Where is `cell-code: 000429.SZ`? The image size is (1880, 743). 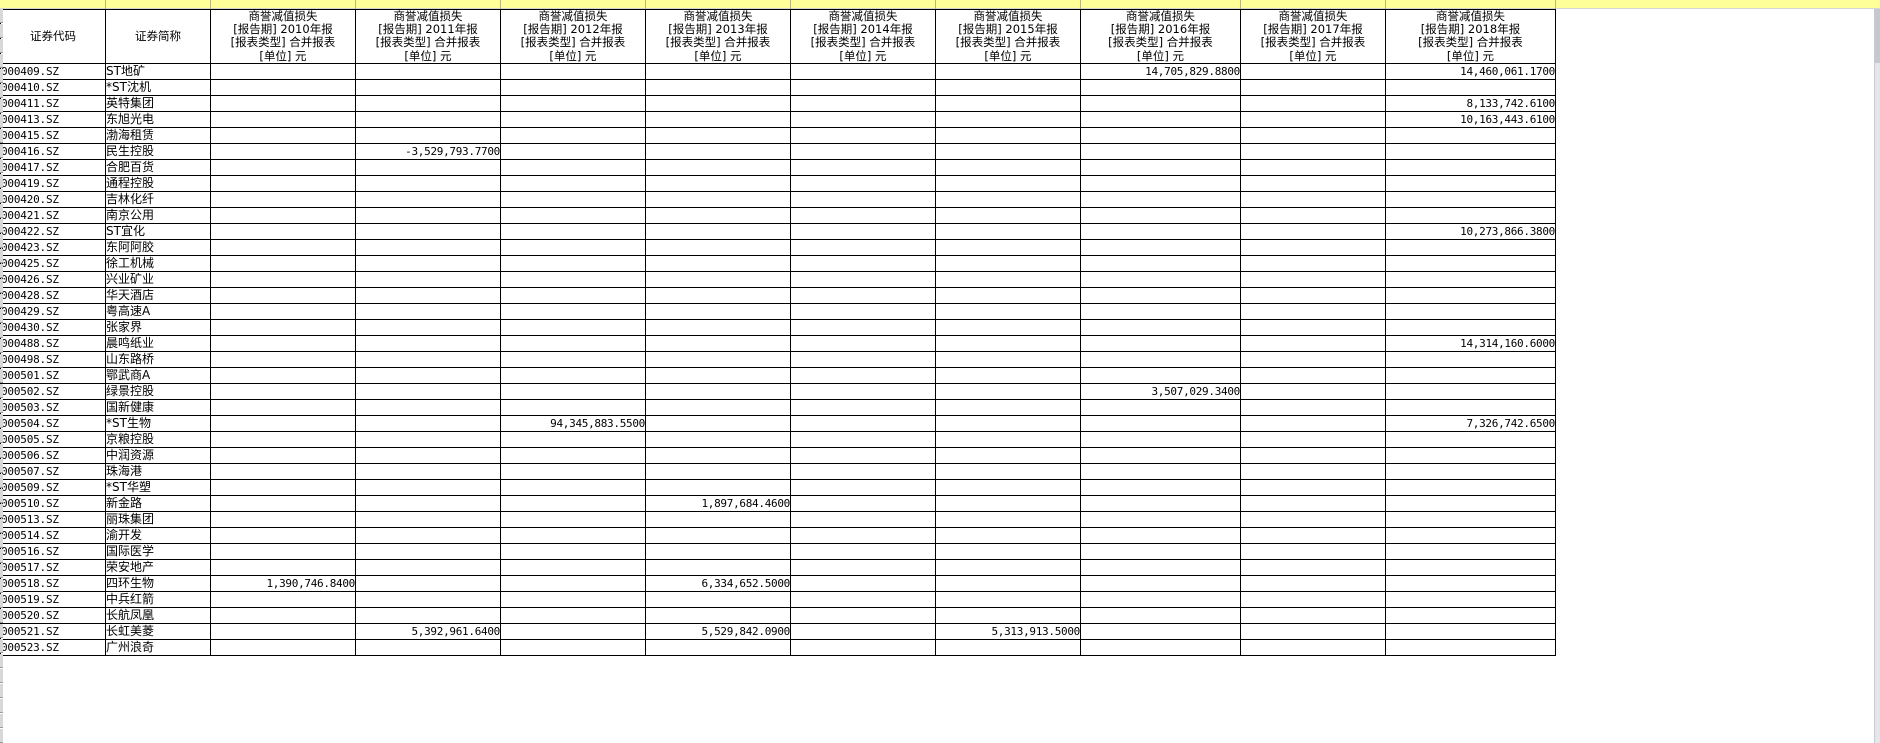 cell-code: 000429.SZ is located at coordinates (53, 311).